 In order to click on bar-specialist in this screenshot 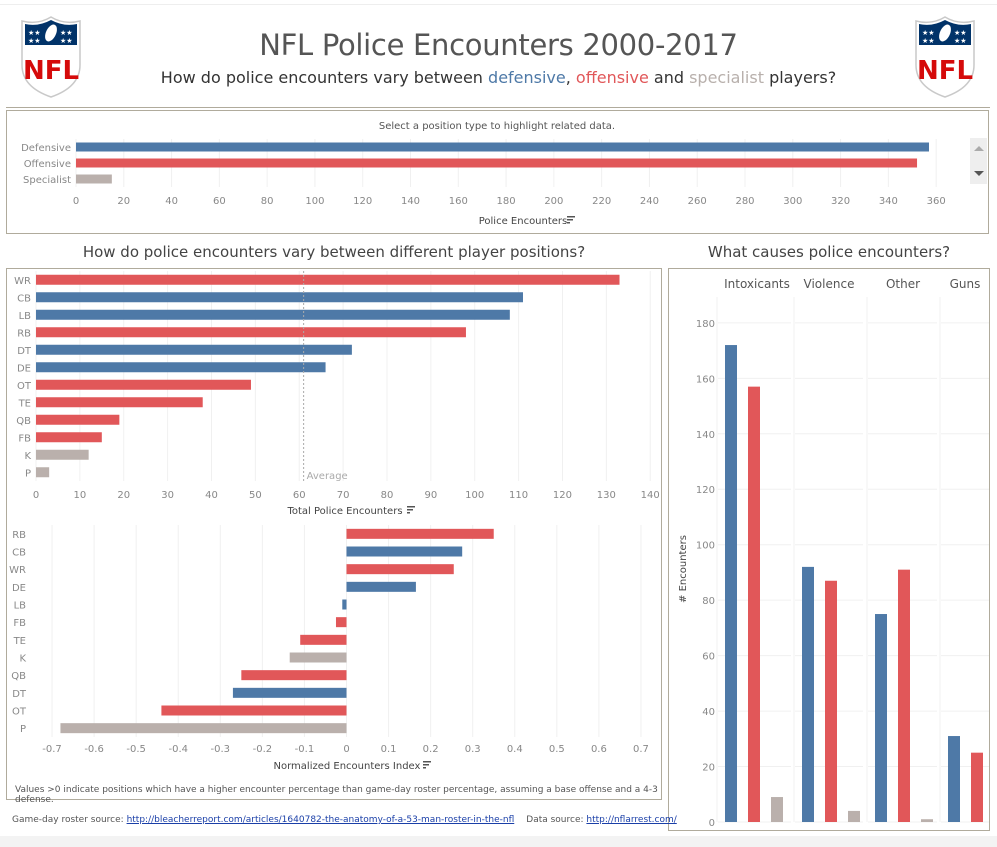, I will do `click(94, 179)`.